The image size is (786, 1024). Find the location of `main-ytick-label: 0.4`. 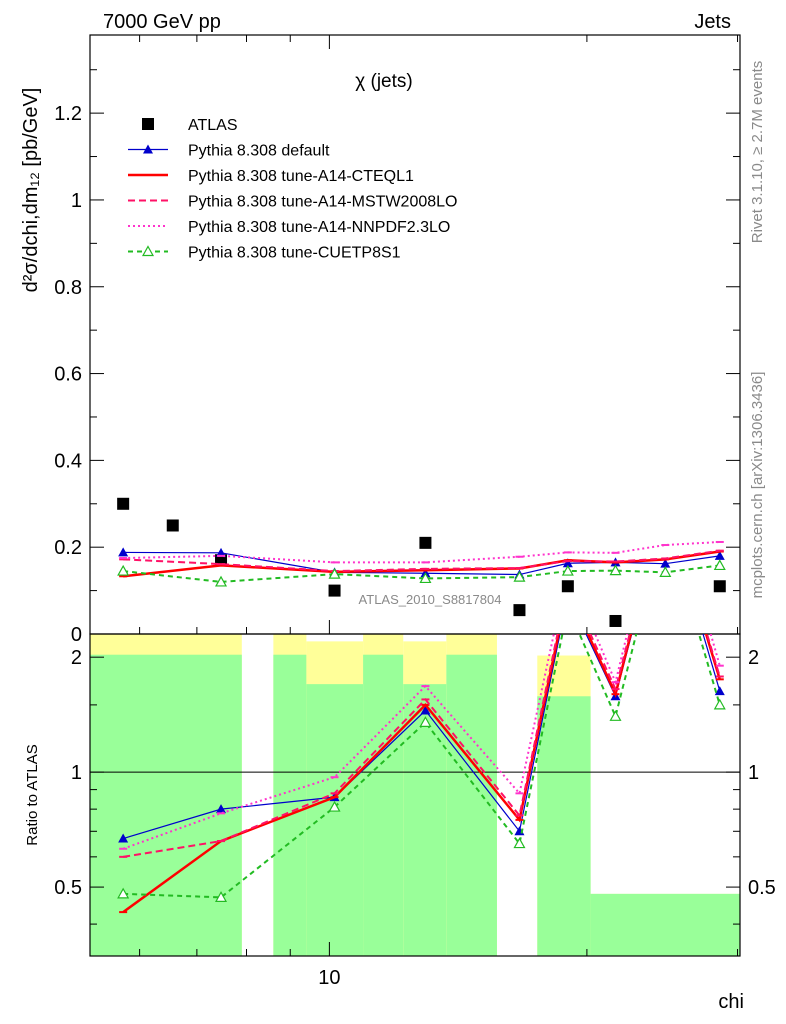

main-ytick-label: 0.4 is located at coordinates (68, 461).